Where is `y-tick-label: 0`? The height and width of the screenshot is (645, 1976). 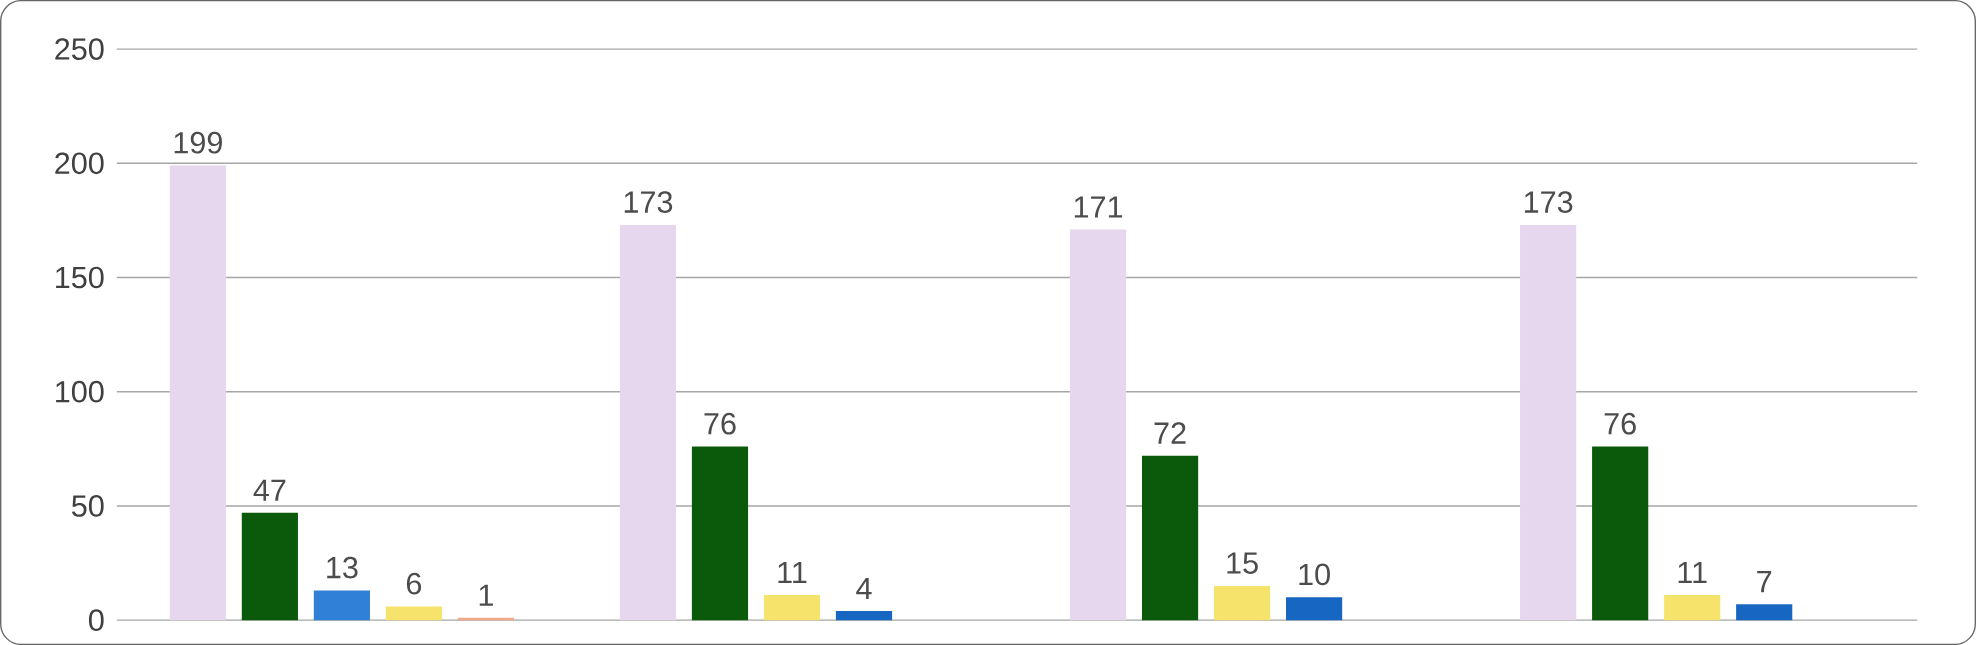 y-tick-label: 0 is located at coordinates (96, 620).